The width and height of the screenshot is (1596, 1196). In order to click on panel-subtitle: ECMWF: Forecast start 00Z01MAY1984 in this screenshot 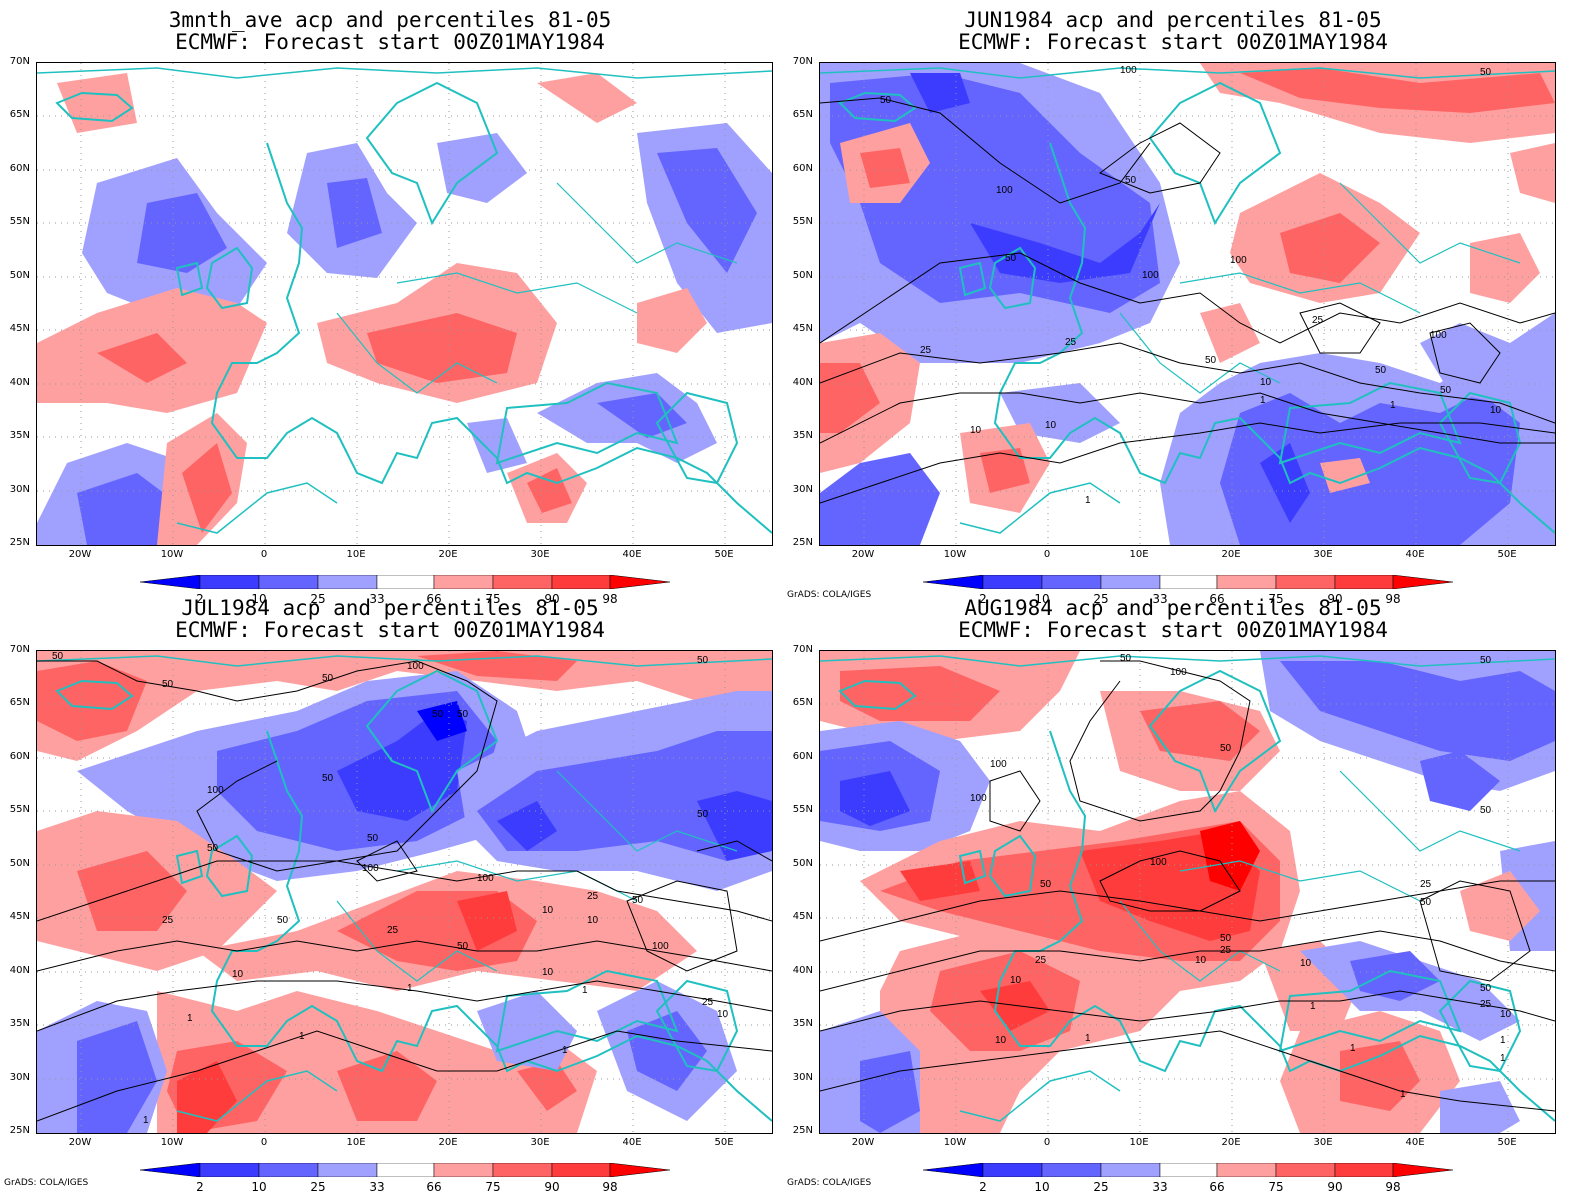, I will do `click(1173, 630)`.